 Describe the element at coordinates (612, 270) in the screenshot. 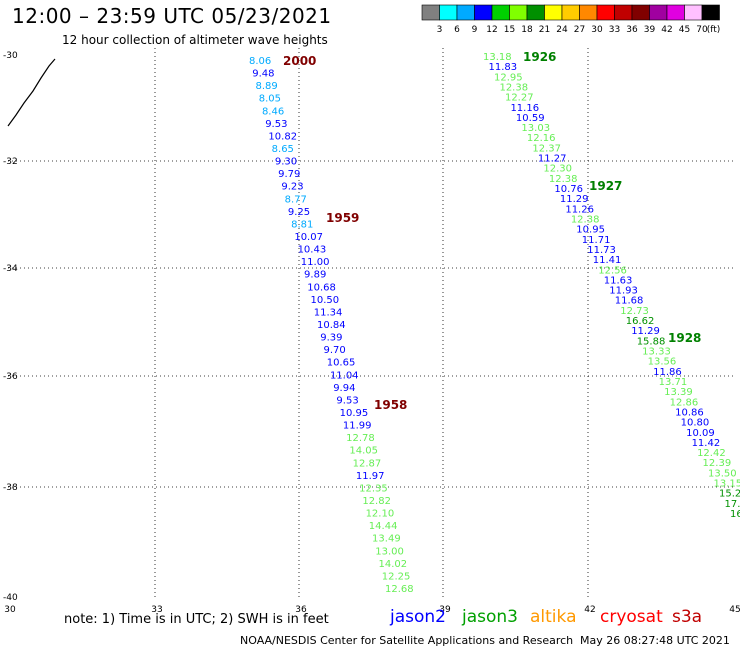

I see `east-track-swh-label: 12.56` at that location.